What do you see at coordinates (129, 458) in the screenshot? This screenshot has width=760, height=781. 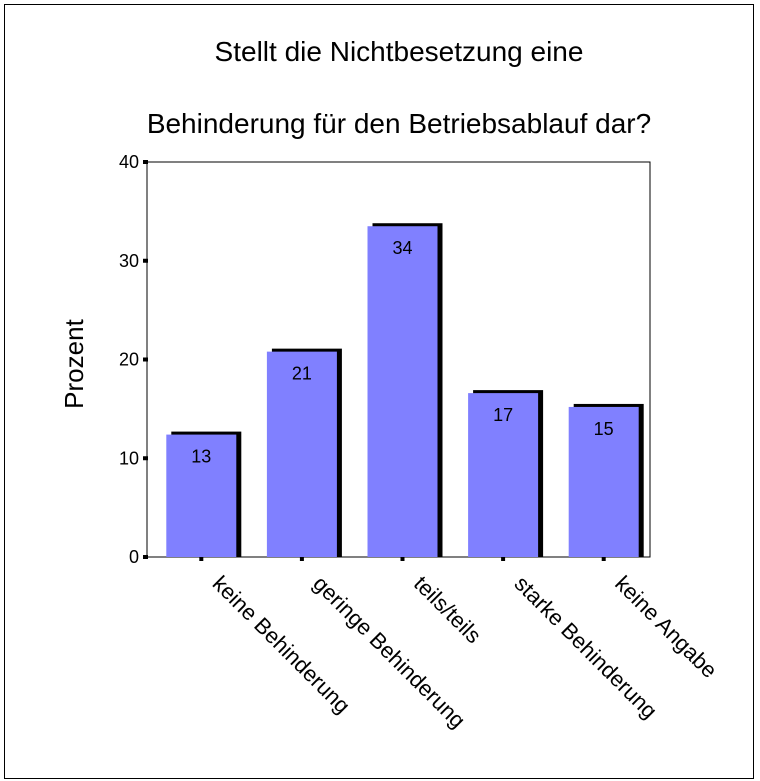 I see `y-tick-label-10: 10` at bounding box center [129, 458].